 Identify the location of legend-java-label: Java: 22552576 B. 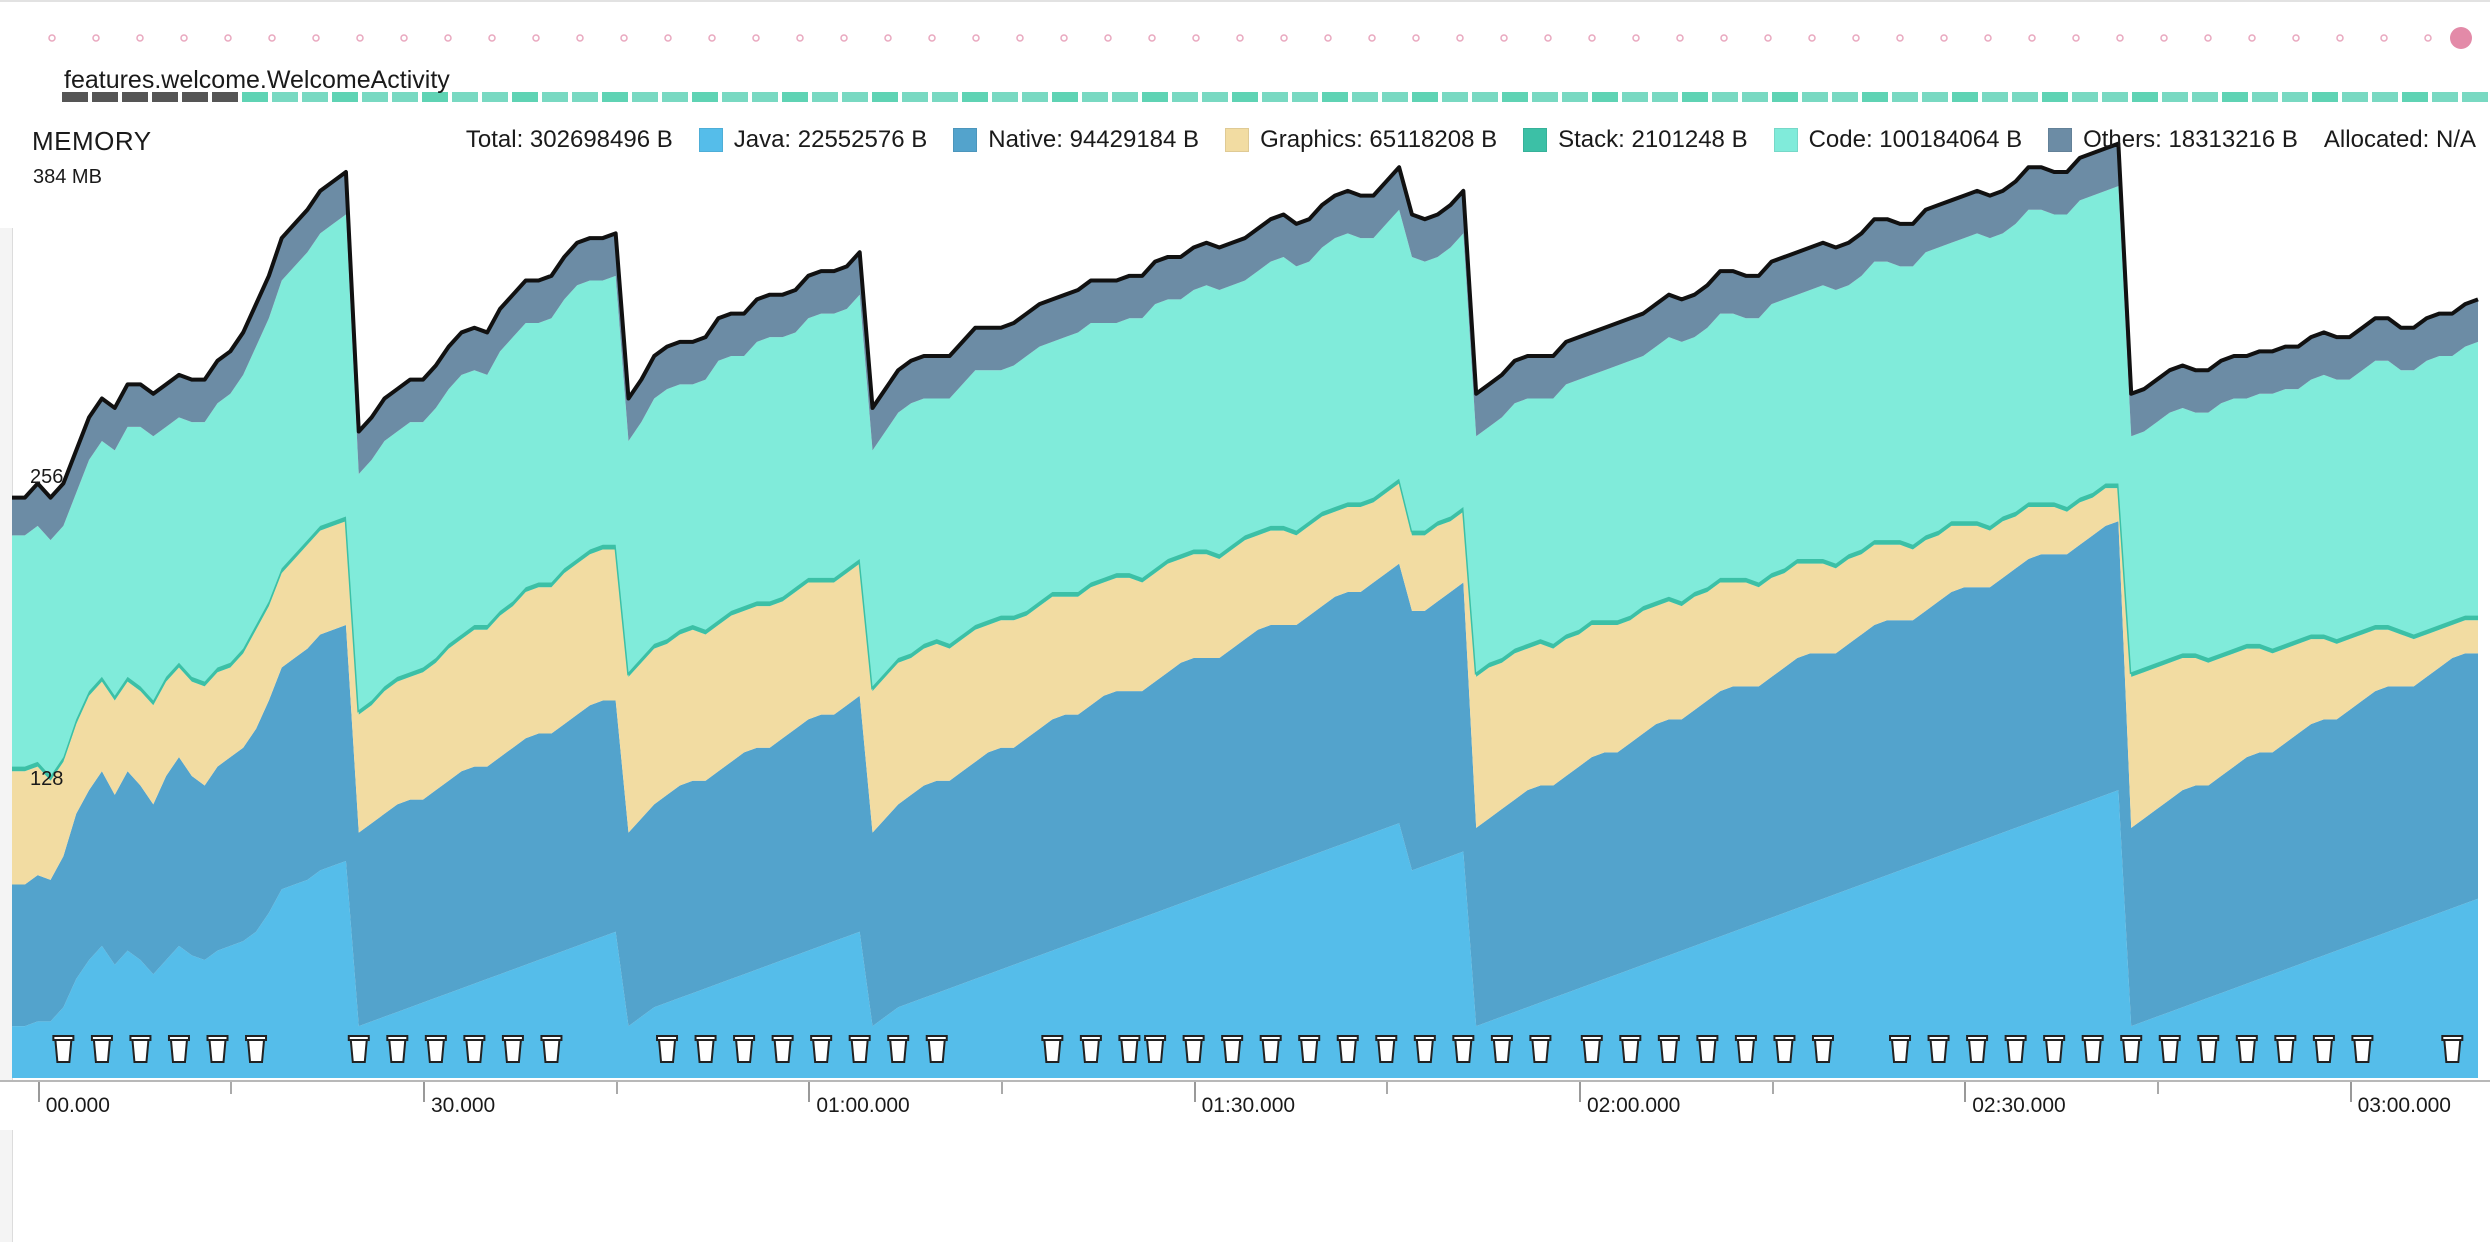
(830, 139).